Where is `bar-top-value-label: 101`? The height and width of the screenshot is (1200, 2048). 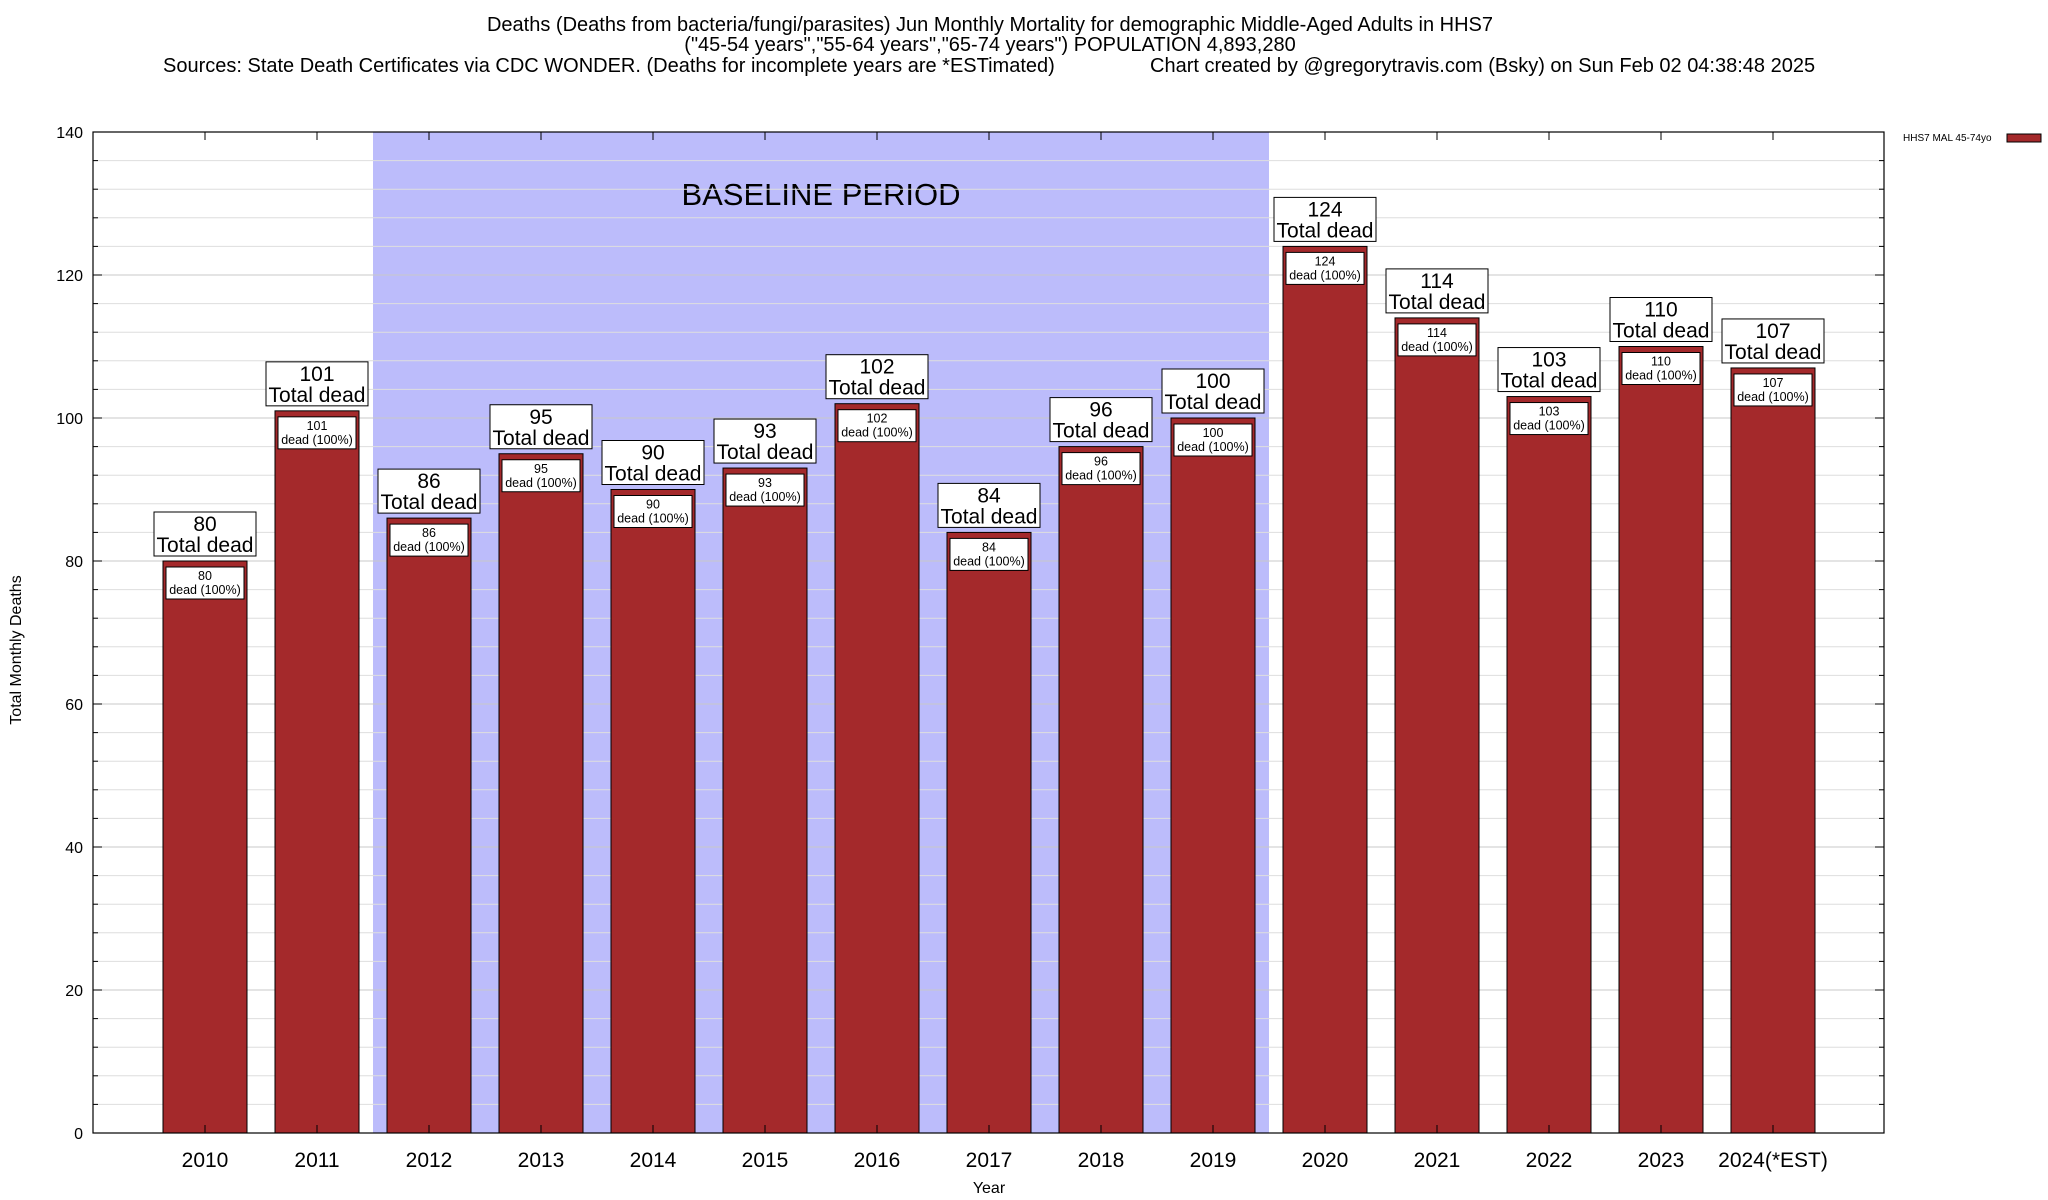
bar-top-value-label: 101 is located at coordinates (316, 374).